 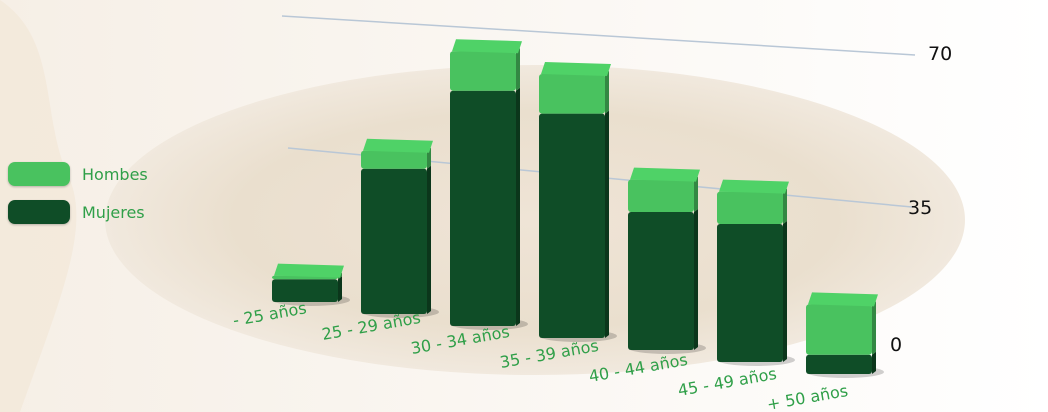 I want to click on legend-item-hombres: Hombes, so click(x=78, y=174).